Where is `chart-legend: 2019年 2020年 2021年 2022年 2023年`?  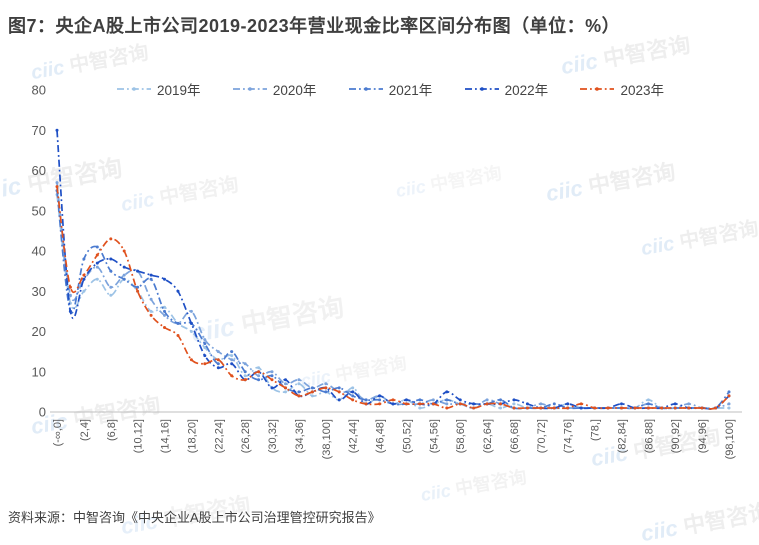 chart-legend: 2019年 2020年 2021年 2022年 2023年 is located at coordinates (390, 89).